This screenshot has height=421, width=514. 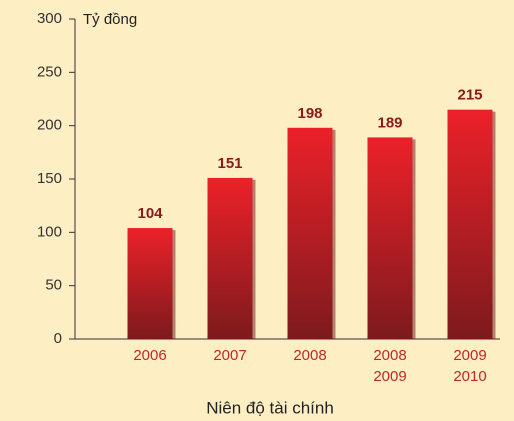 I want to click on x-axis-label: Niên độ tài chính, so click(x=270, y=407).